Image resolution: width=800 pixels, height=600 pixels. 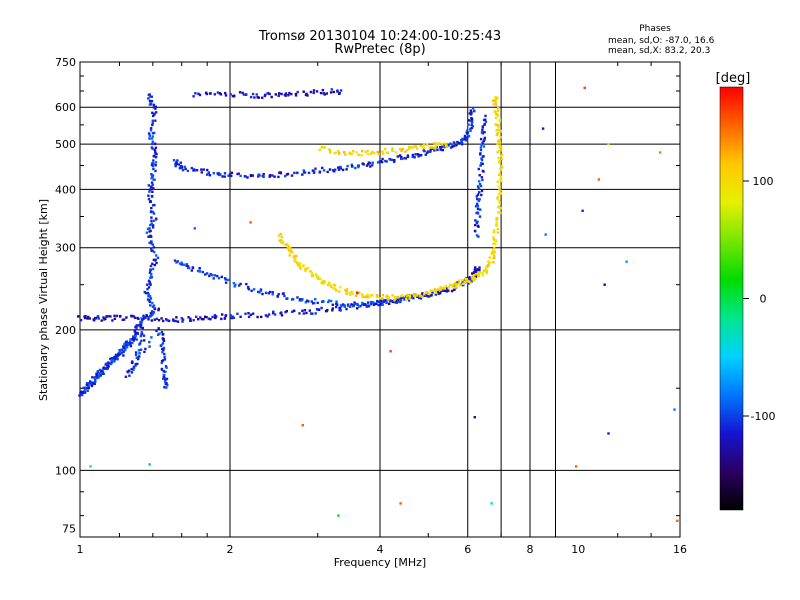 What do you see at coordinates (65, 470) in the screenshot?
I see `y-tick-label: 100` at bounding box center [65, 470].